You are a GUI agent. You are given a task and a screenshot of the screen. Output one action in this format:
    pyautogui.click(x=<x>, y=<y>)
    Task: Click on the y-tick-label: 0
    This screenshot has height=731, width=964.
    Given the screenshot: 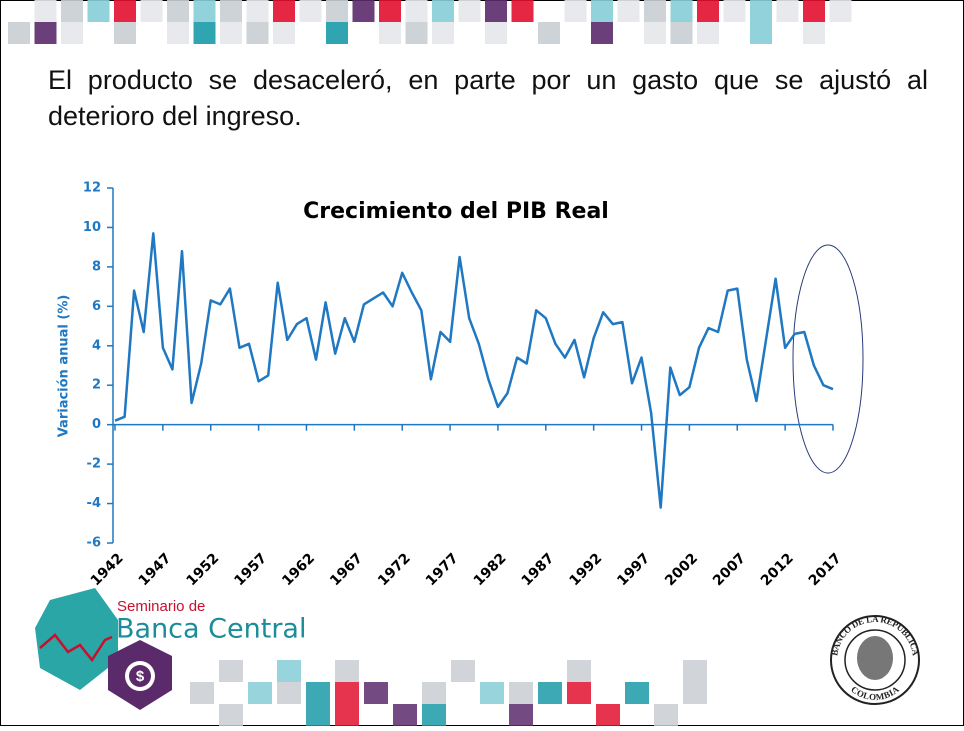 What is the action you would take?
    pyautogui.click(x=96, y=424)
    